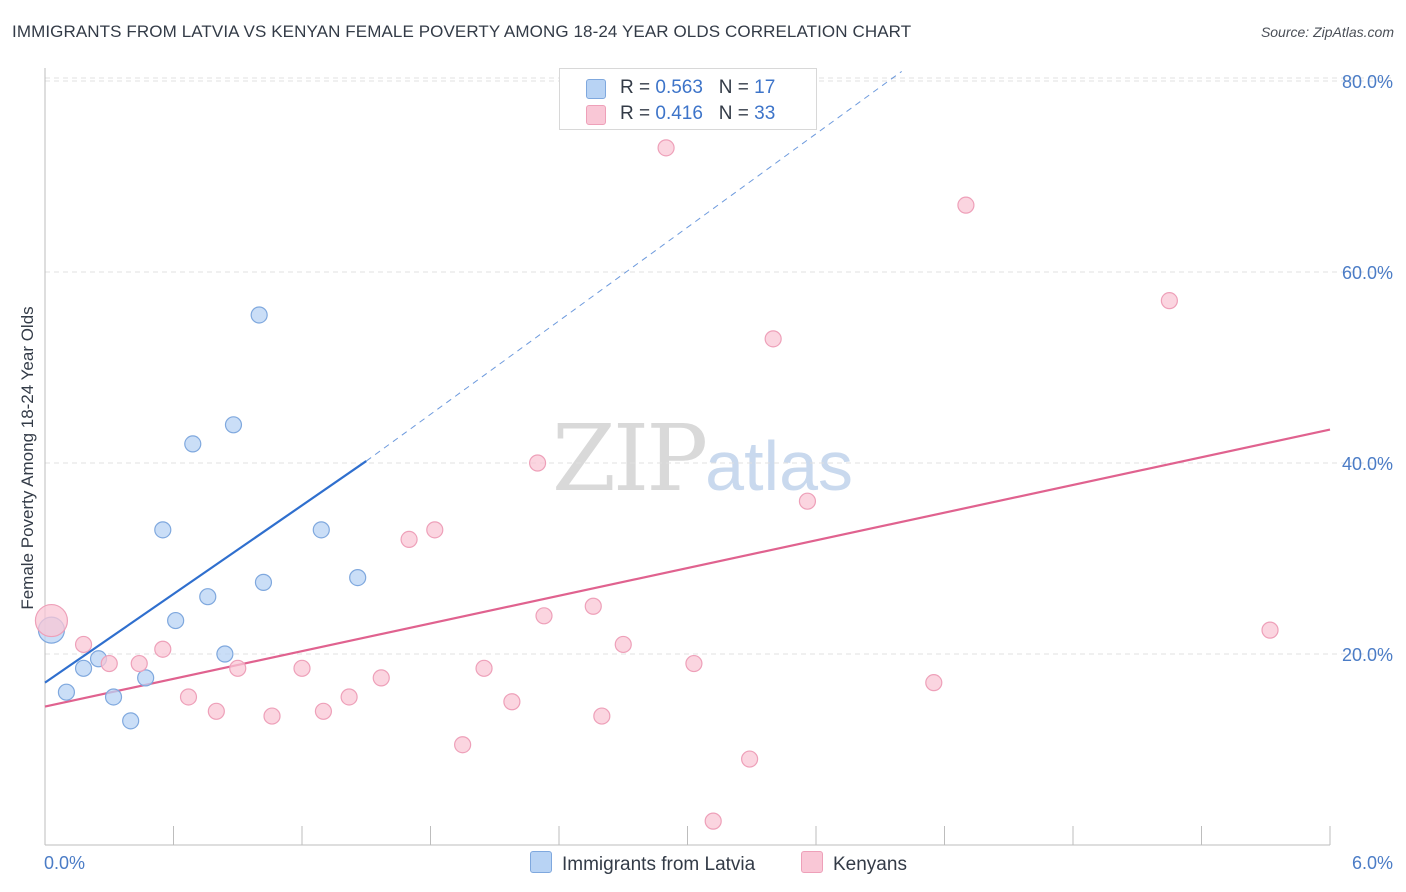 Image resolution: width=1406 pixels, height=892 pixels. Describe the element at coordinates (1367, 82) in the screenshot. I see `y-tick-label: 80.0%` at that location.